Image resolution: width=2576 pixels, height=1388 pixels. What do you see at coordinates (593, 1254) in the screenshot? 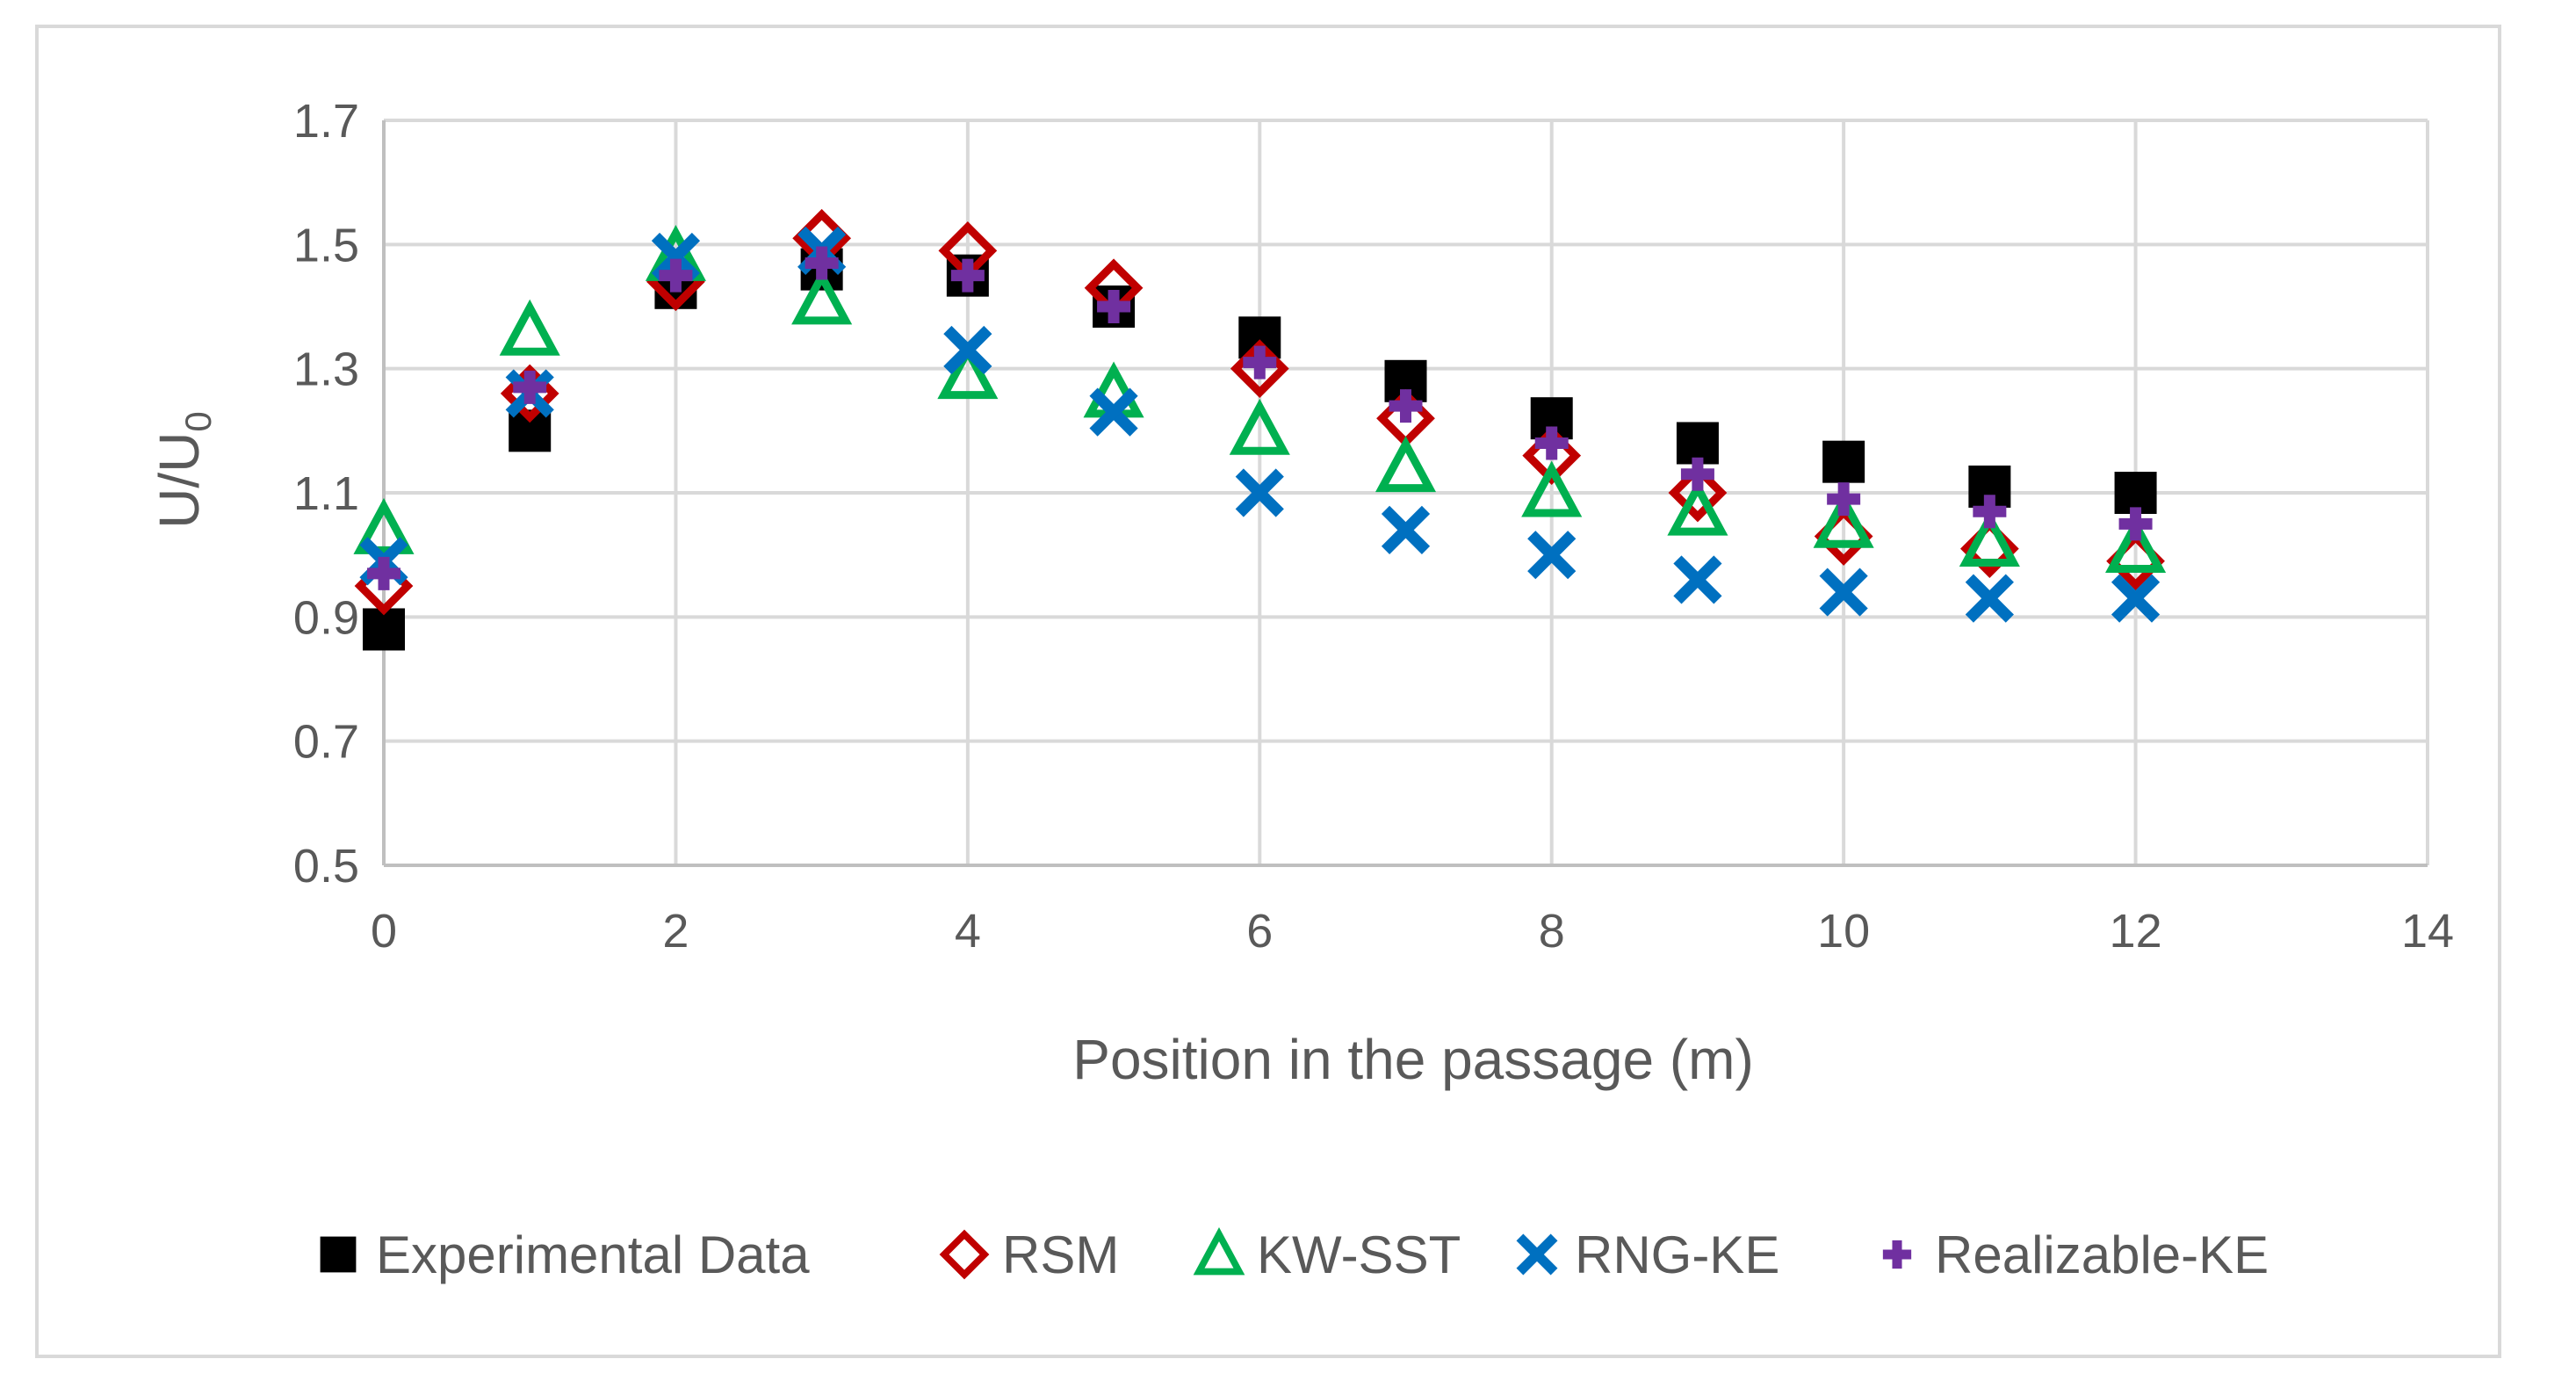
I see `legend-label: Experimental Data` at bounding box center [593, 1254].